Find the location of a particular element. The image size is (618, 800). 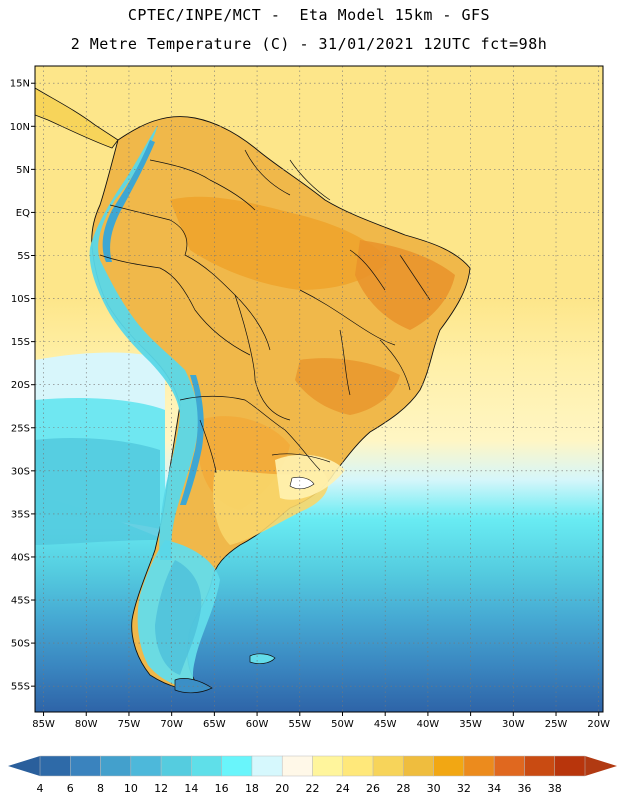

lon-tick-label: 35W is located at coordinates (470, 724).